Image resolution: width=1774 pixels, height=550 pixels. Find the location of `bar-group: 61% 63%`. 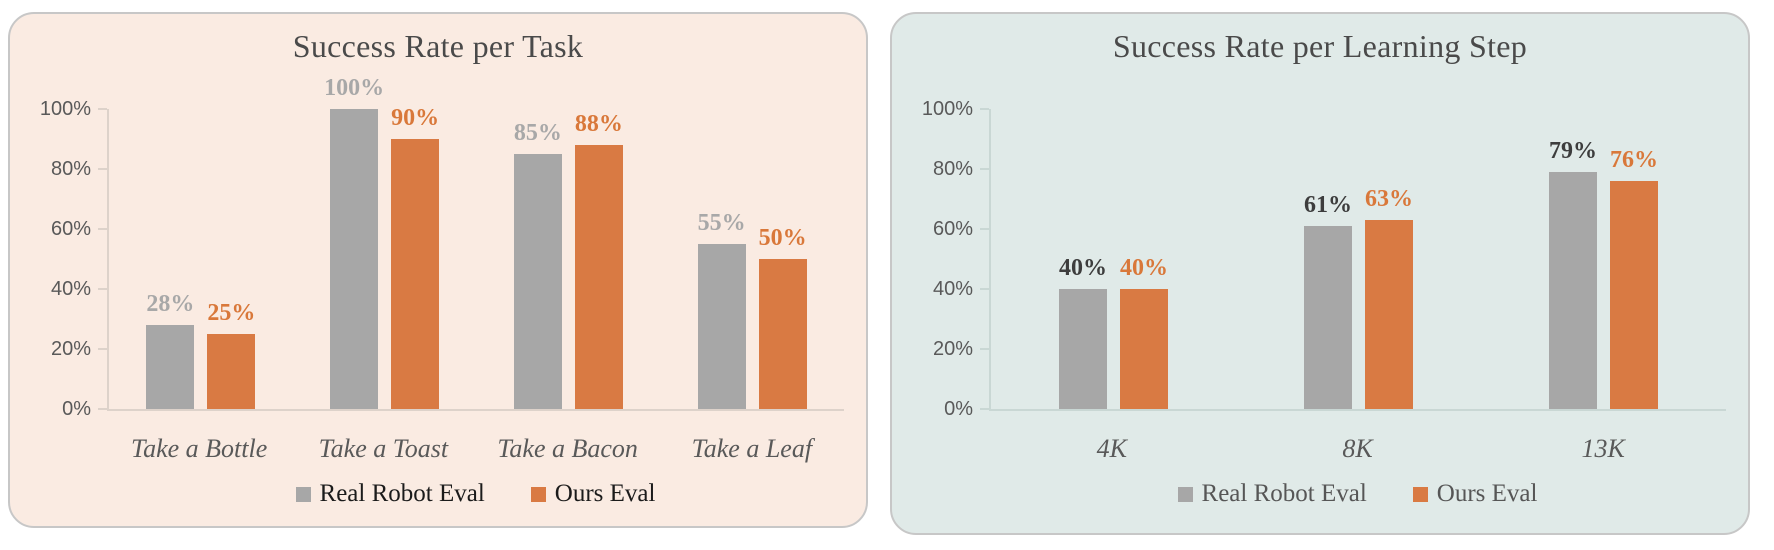

bar-group: 61% 63% is located at coordinates (1358, 297).